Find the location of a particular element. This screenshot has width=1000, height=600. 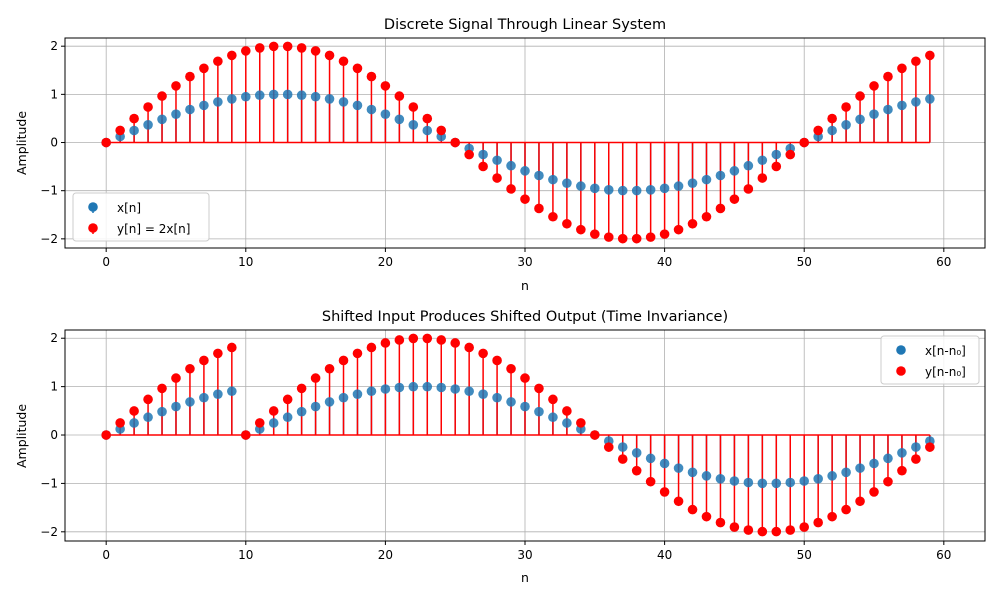

y-tick-label: 0 is located at coordinates (54, 143).